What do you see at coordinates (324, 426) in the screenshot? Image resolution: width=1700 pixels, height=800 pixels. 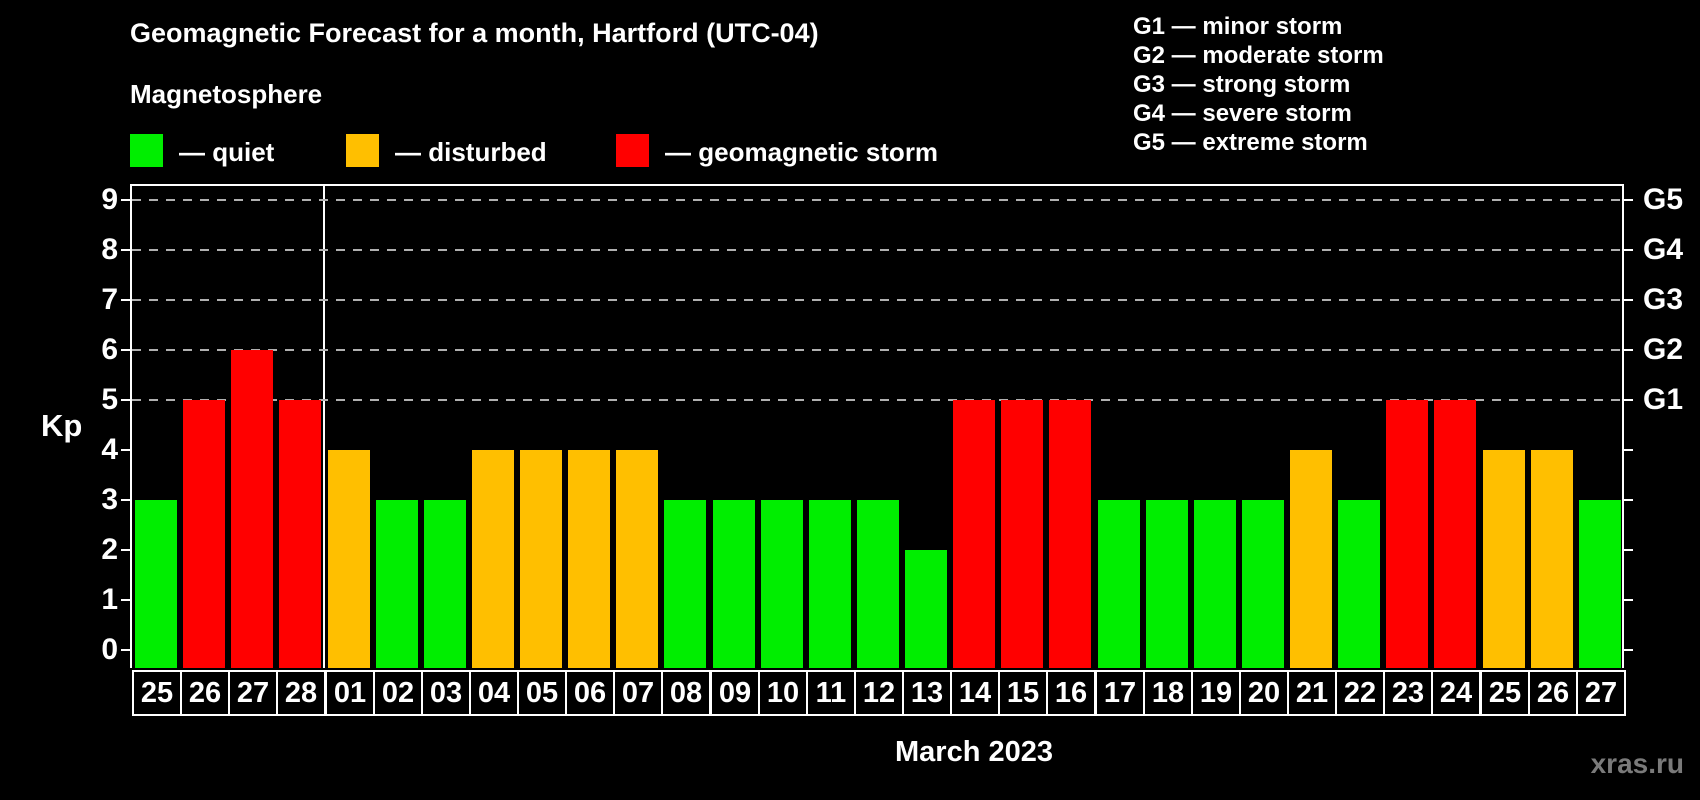 I see `forecast-divider-line` at bounding box center [324, 426].